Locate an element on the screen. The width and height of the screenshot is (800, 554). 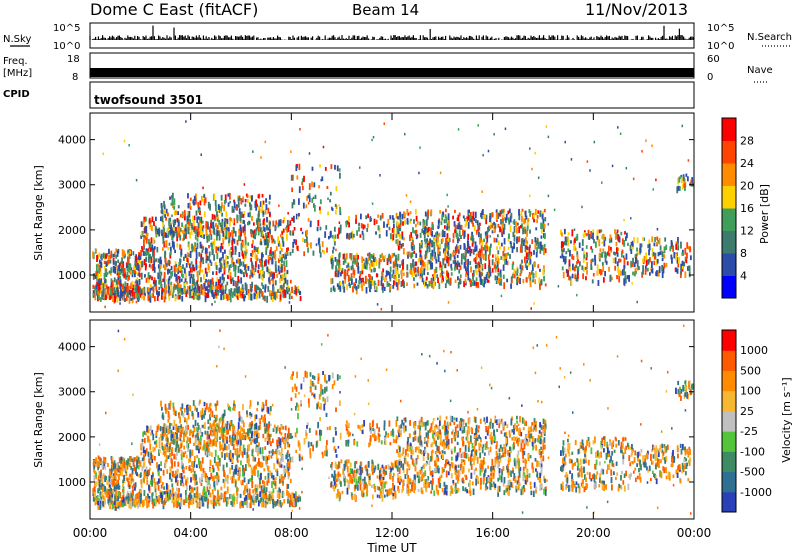
nave-tick-bottom: 0 is located at coordinates (710, 77).